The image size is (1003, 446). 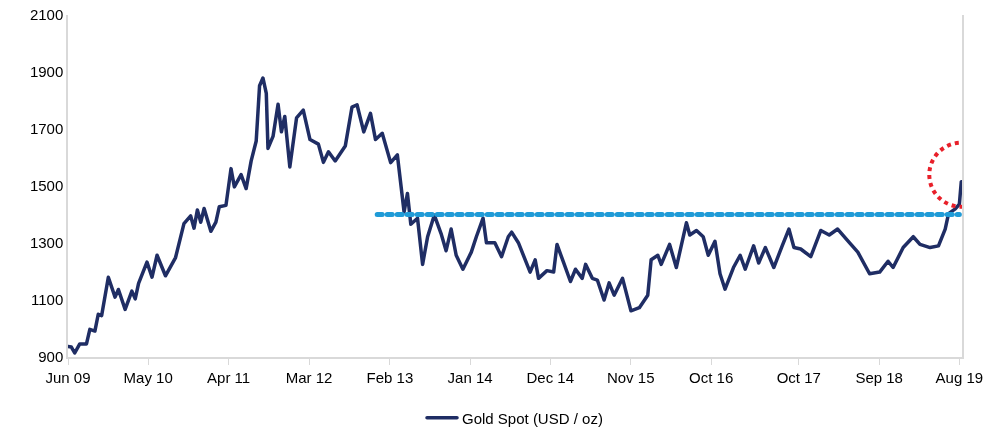 What do you see at coordinates (711, 377) in the screenshot?
I see `x-tick-label: Oct 16` at bounding box center [711, 377].